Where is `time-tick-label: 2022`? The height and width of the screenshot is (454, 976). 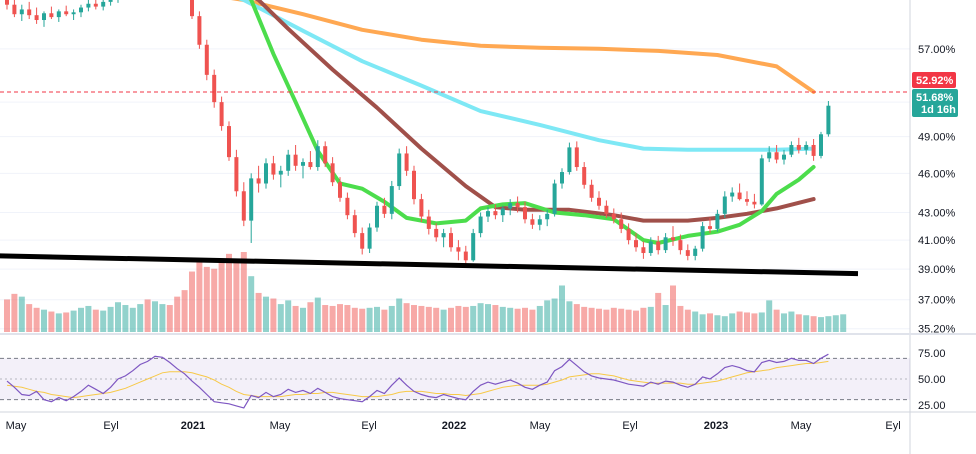 time-tick-label: 2022 is located at coordinates (454, 426).